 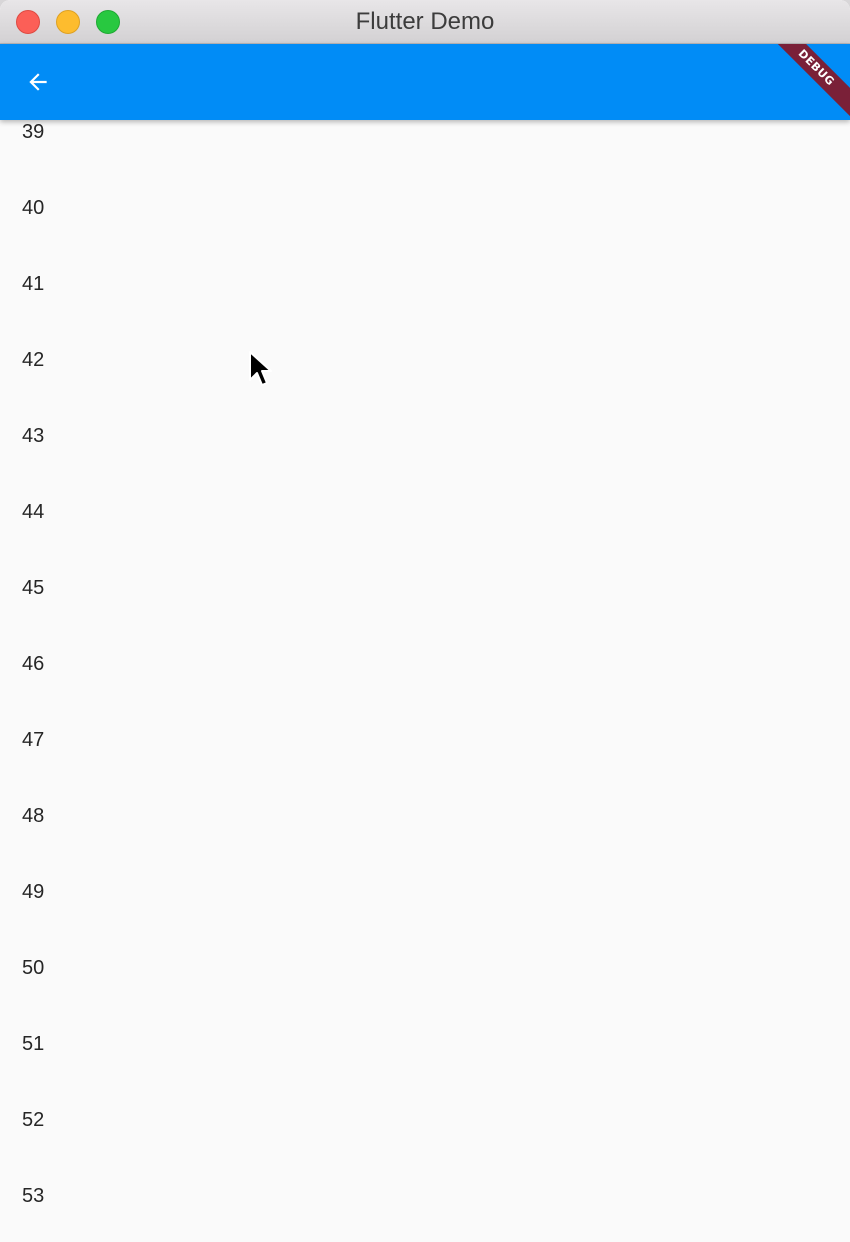 I want to click on list-item: 50, so click(x=33, y=968).